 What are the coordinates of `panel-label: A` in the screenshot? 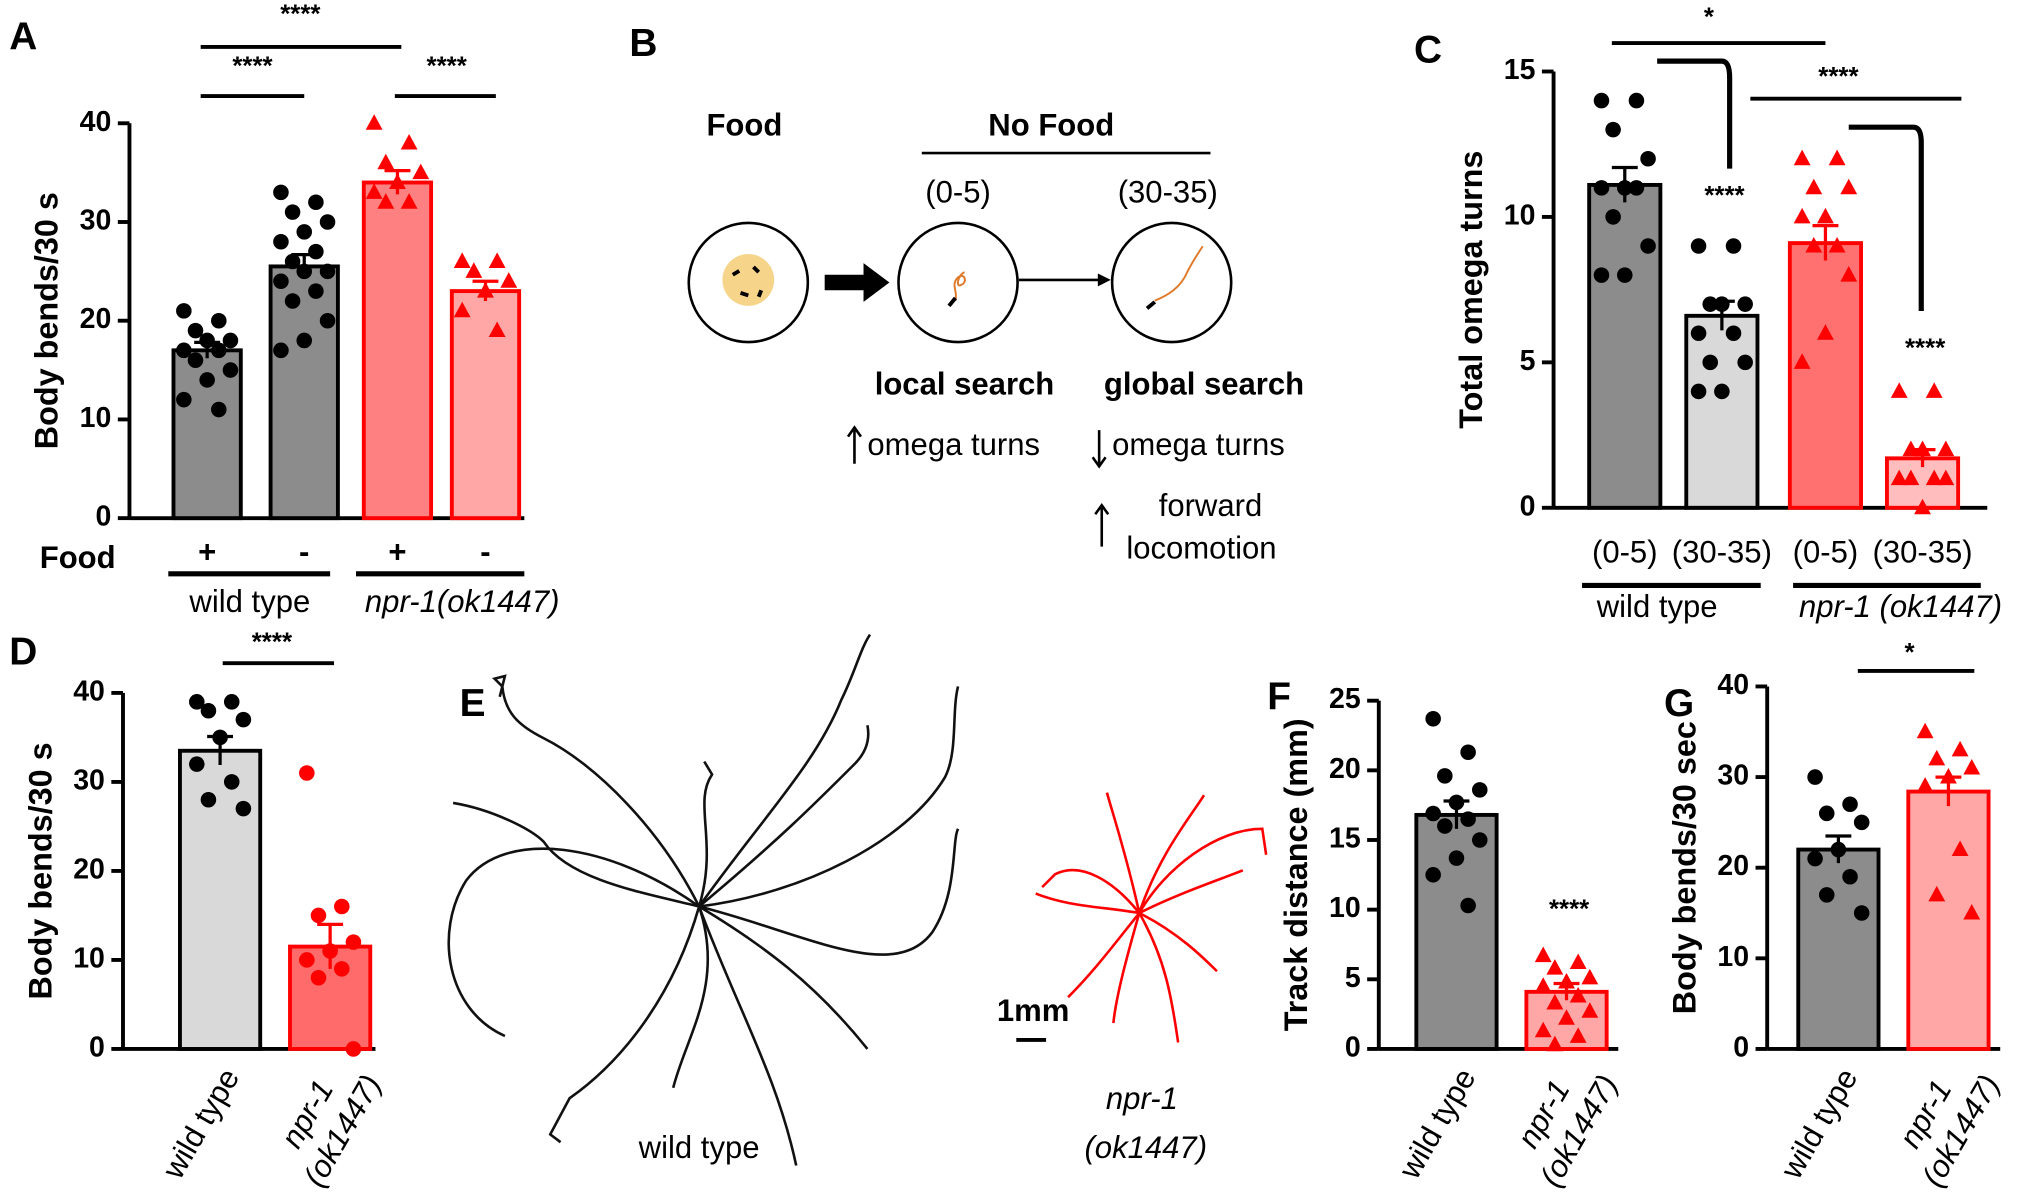 It's located at (23, 36).